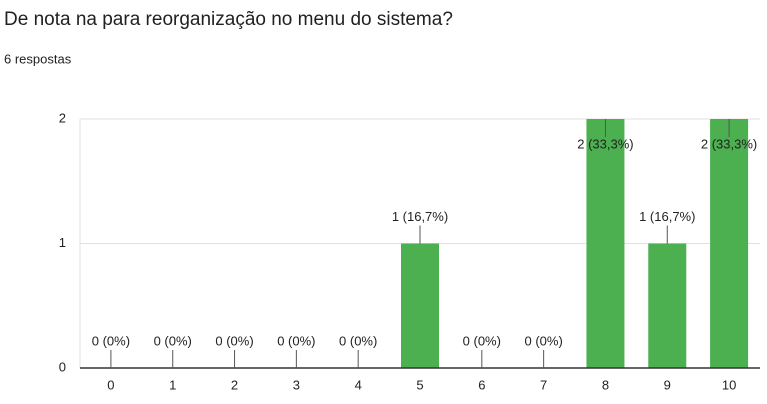 The width and height of the screenshot is (767, 404). Describe the element at coordinates (172, 384) in the screenshot. I see `x-tick-label: 1` at that location.